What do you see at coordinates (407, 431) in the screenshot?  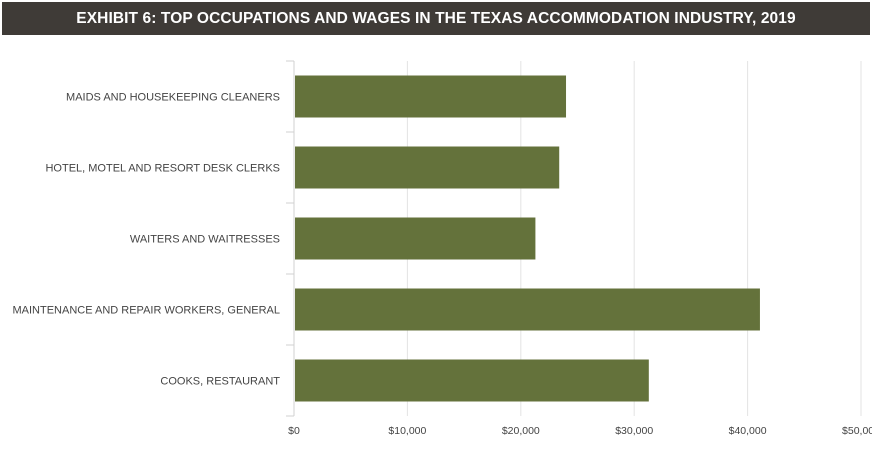 I see `x-tick-label: $10,000` at bounding box center [407, 431].